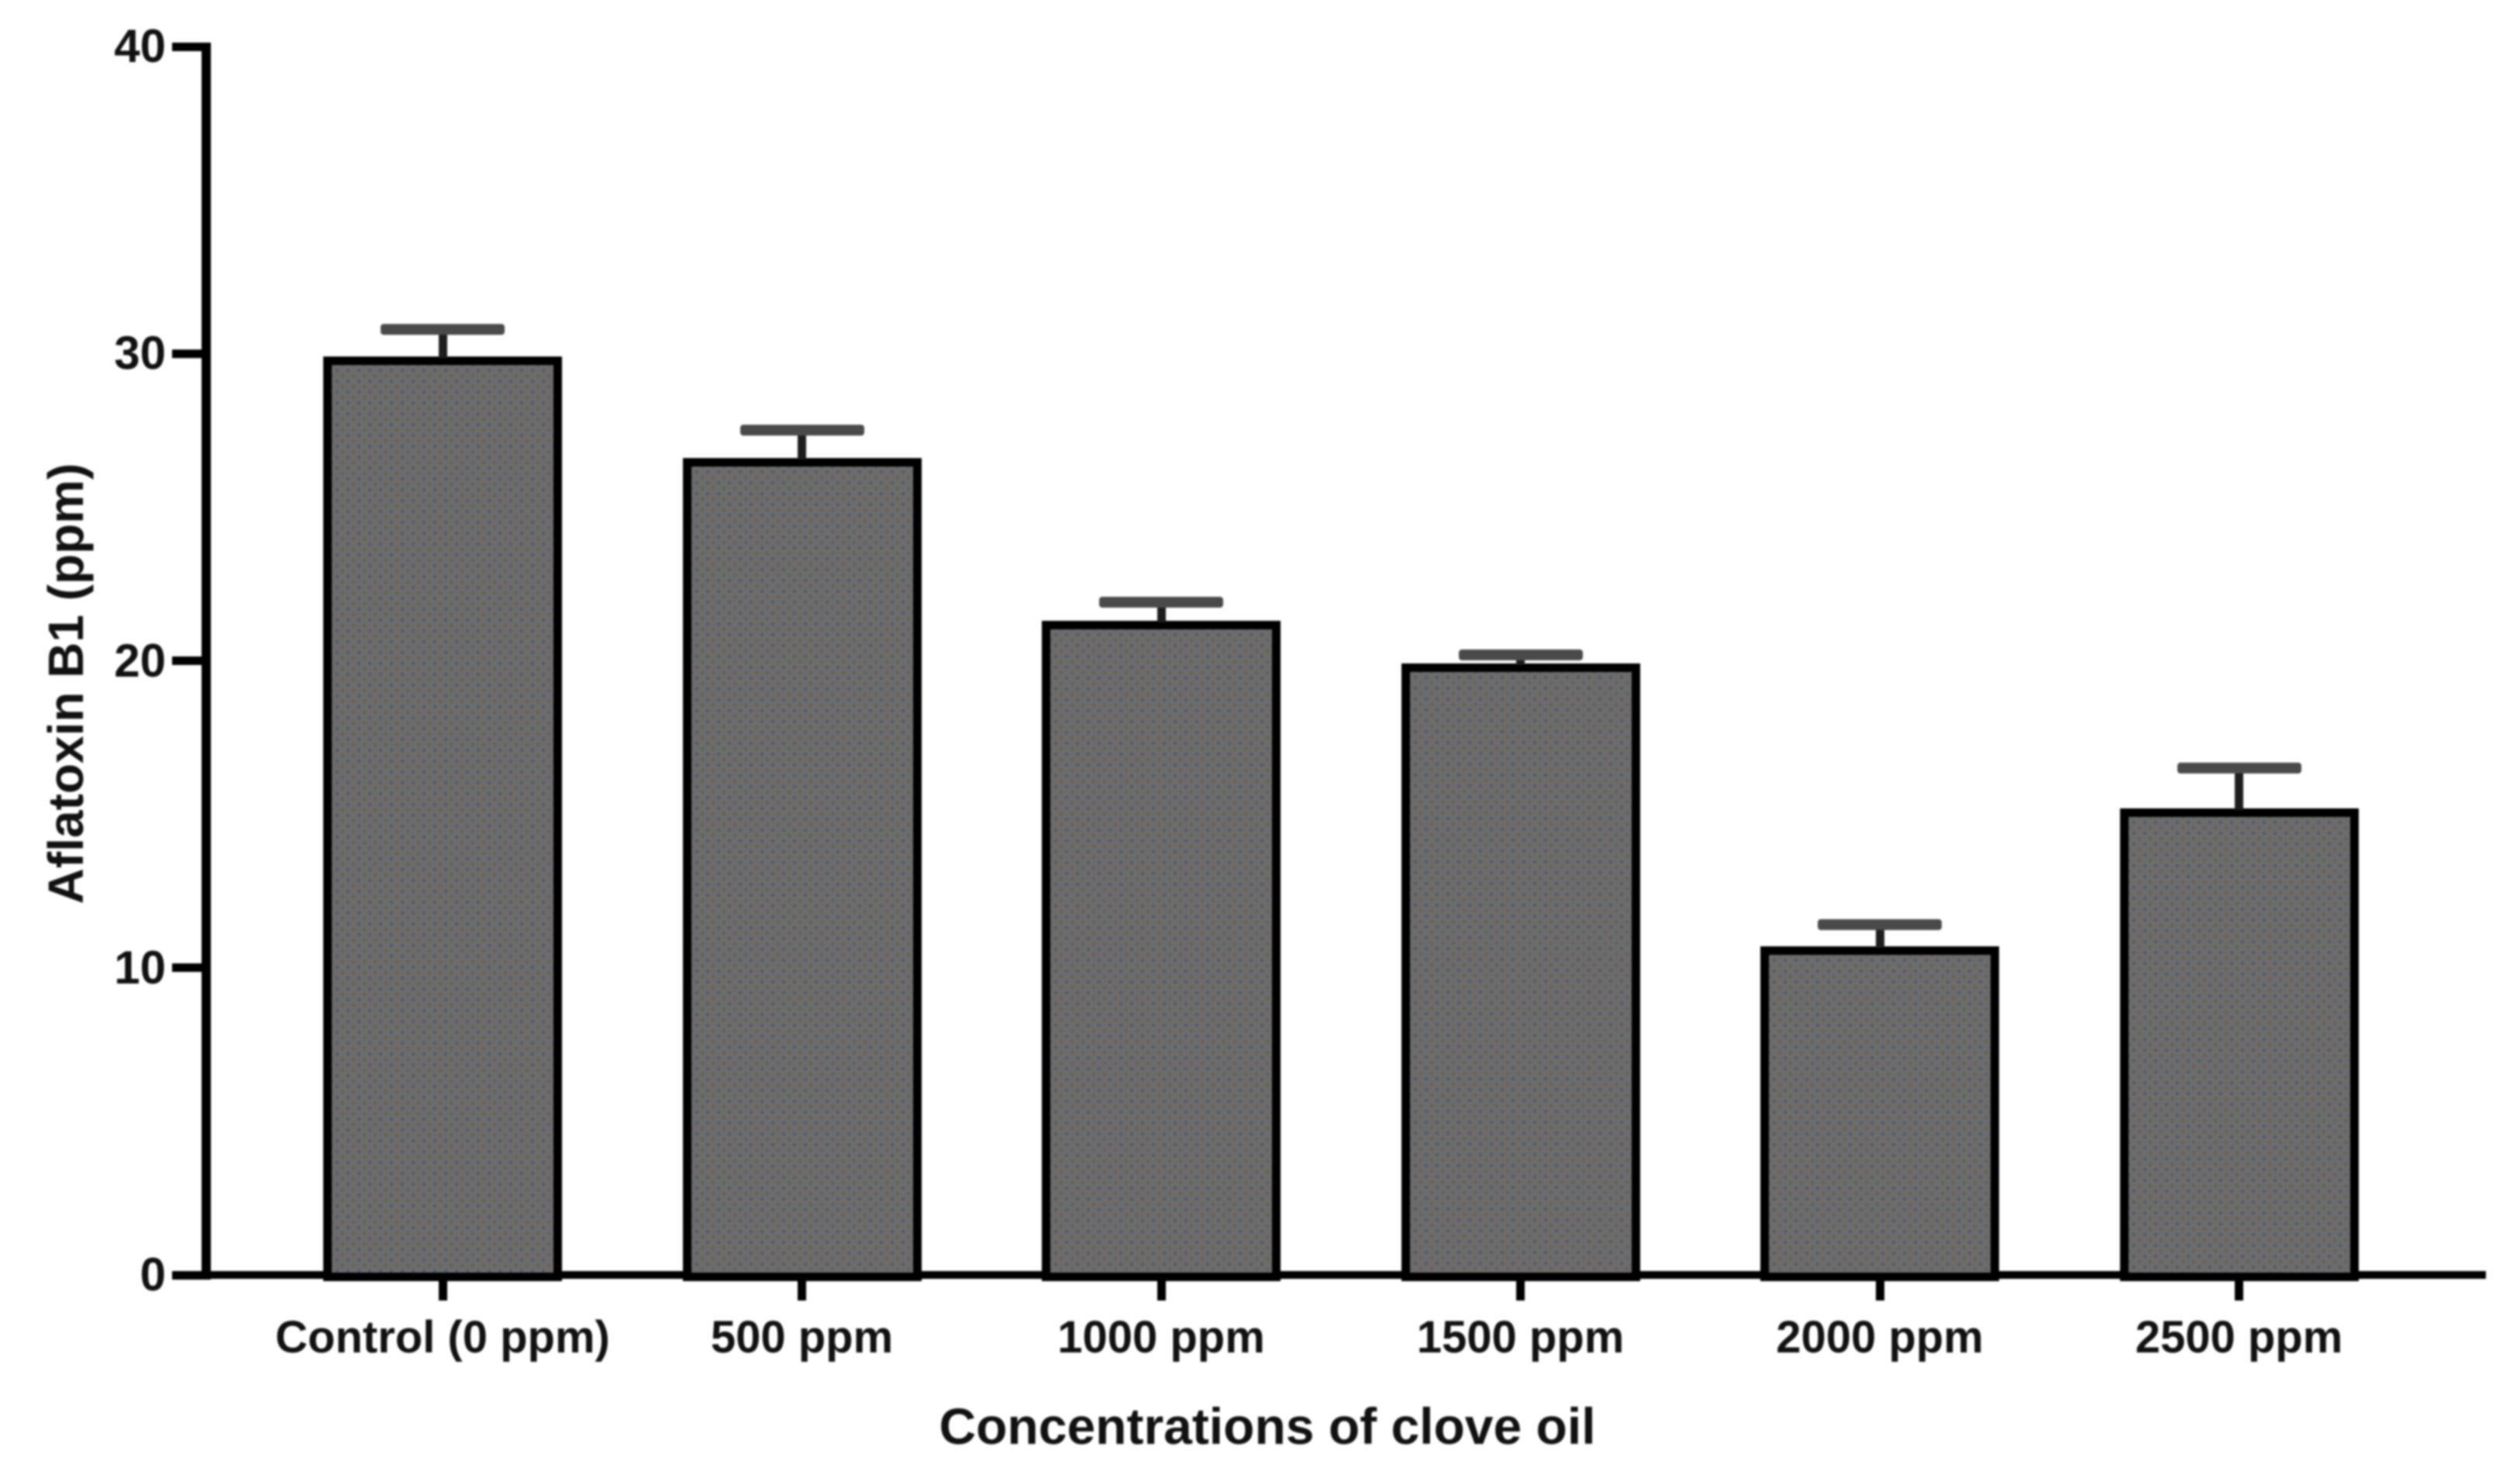 The image size is (2520, 1478). I want to click on error-bar-stem-2000-ppm, so click(1880, 936).